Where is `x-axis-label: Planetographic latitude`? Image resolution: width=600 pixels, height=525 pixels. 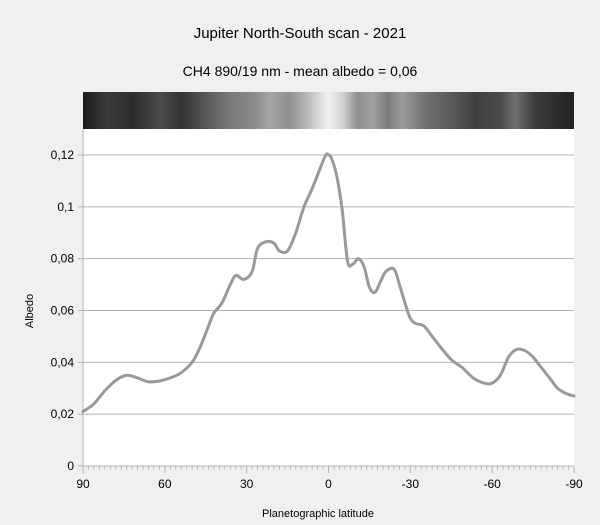
x-axis-label: Planetographic latitude is located at coordinates (318, 514).